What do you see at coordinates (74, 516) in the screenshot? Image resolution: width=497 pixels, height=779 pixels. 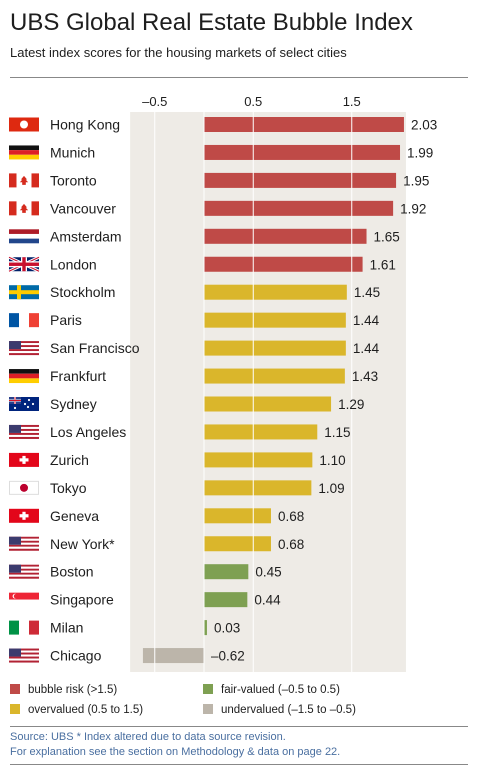 I see `category-label: Geneva` at bounding box center [74, 516].